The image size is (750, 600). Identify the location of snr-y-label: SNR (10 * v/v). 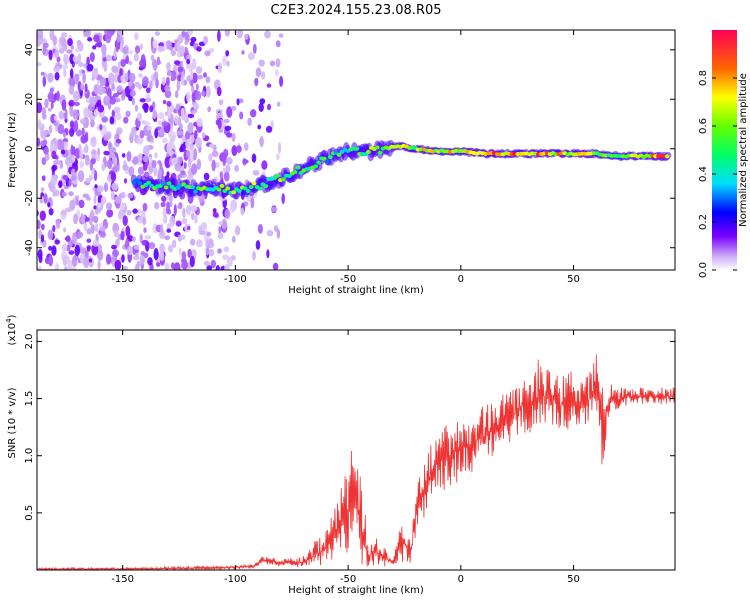
(12, 422).